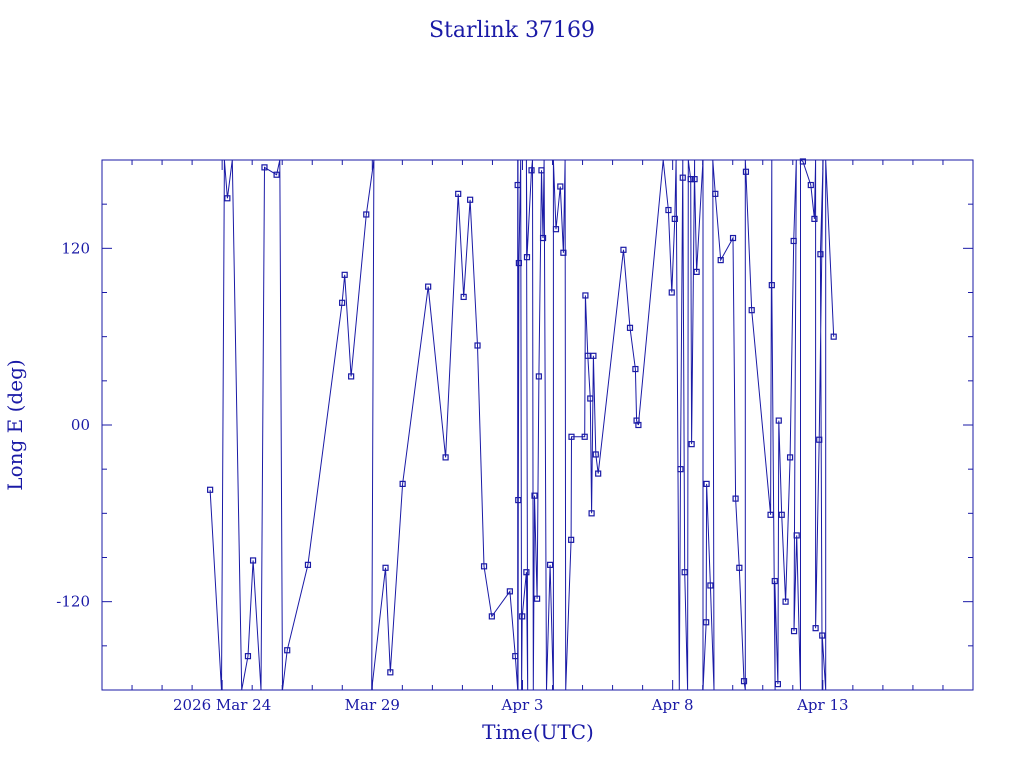 The image size is (1024, 768). I want to click on y-tick-label: 120, so click(75, 248).